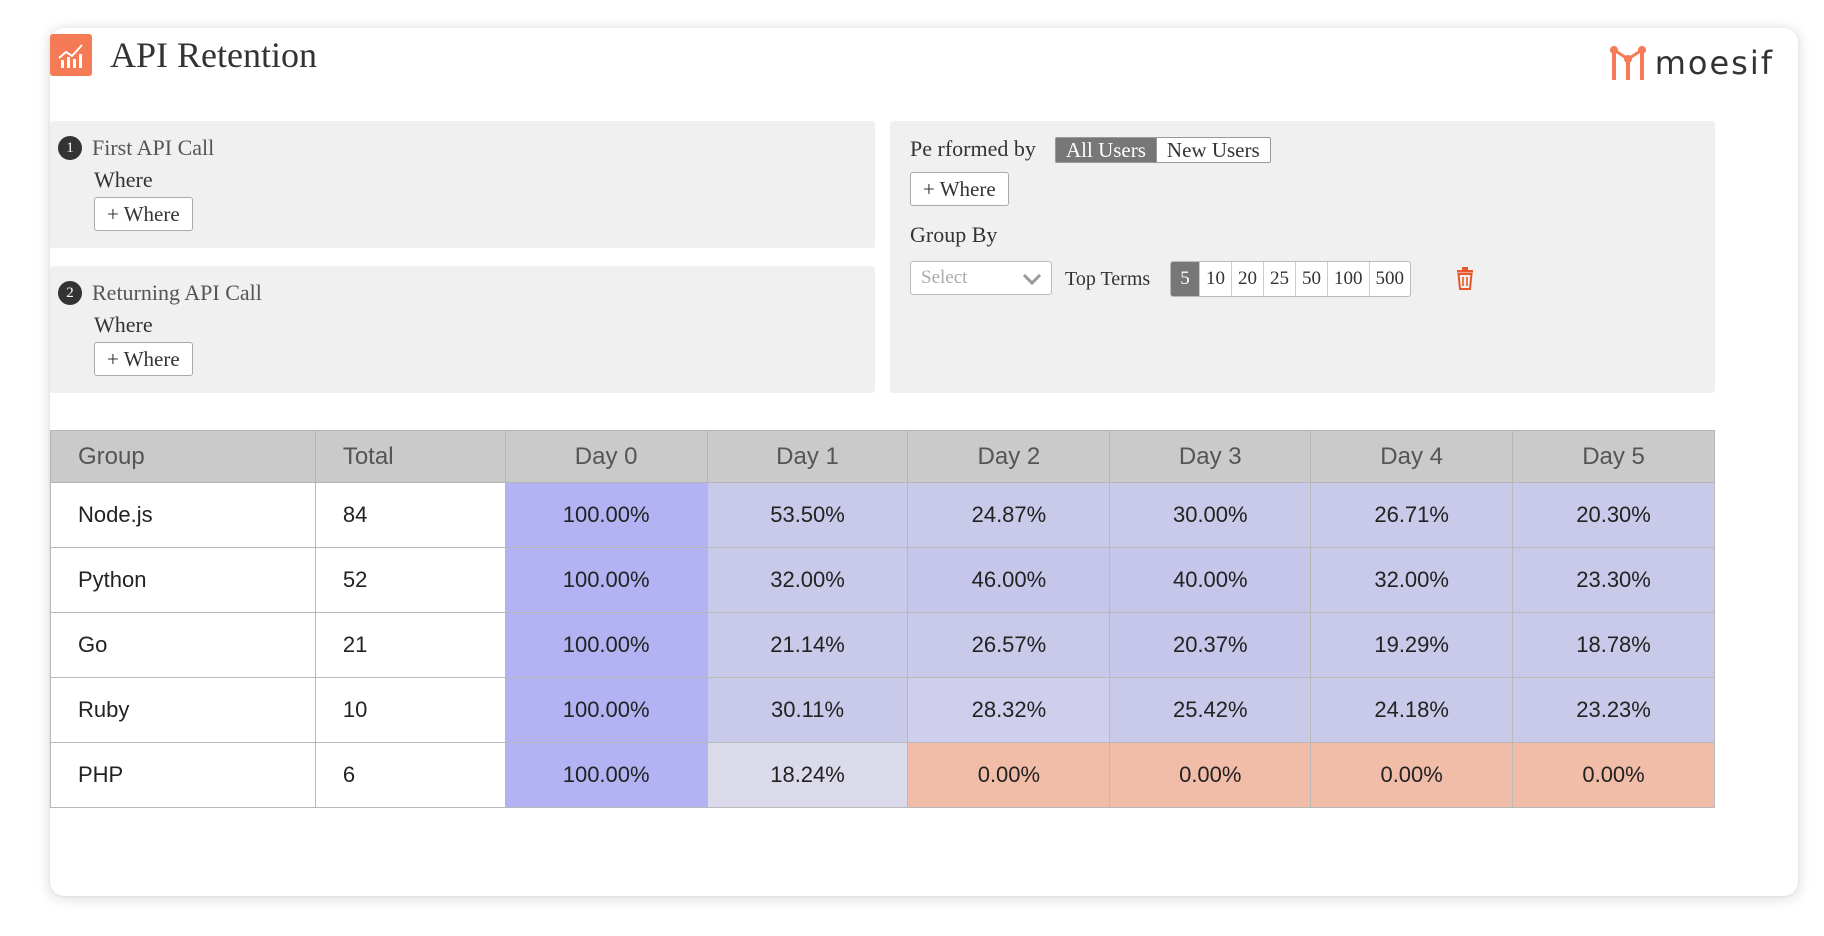  I want to click on page-header: API Retention, so click(183, 55).